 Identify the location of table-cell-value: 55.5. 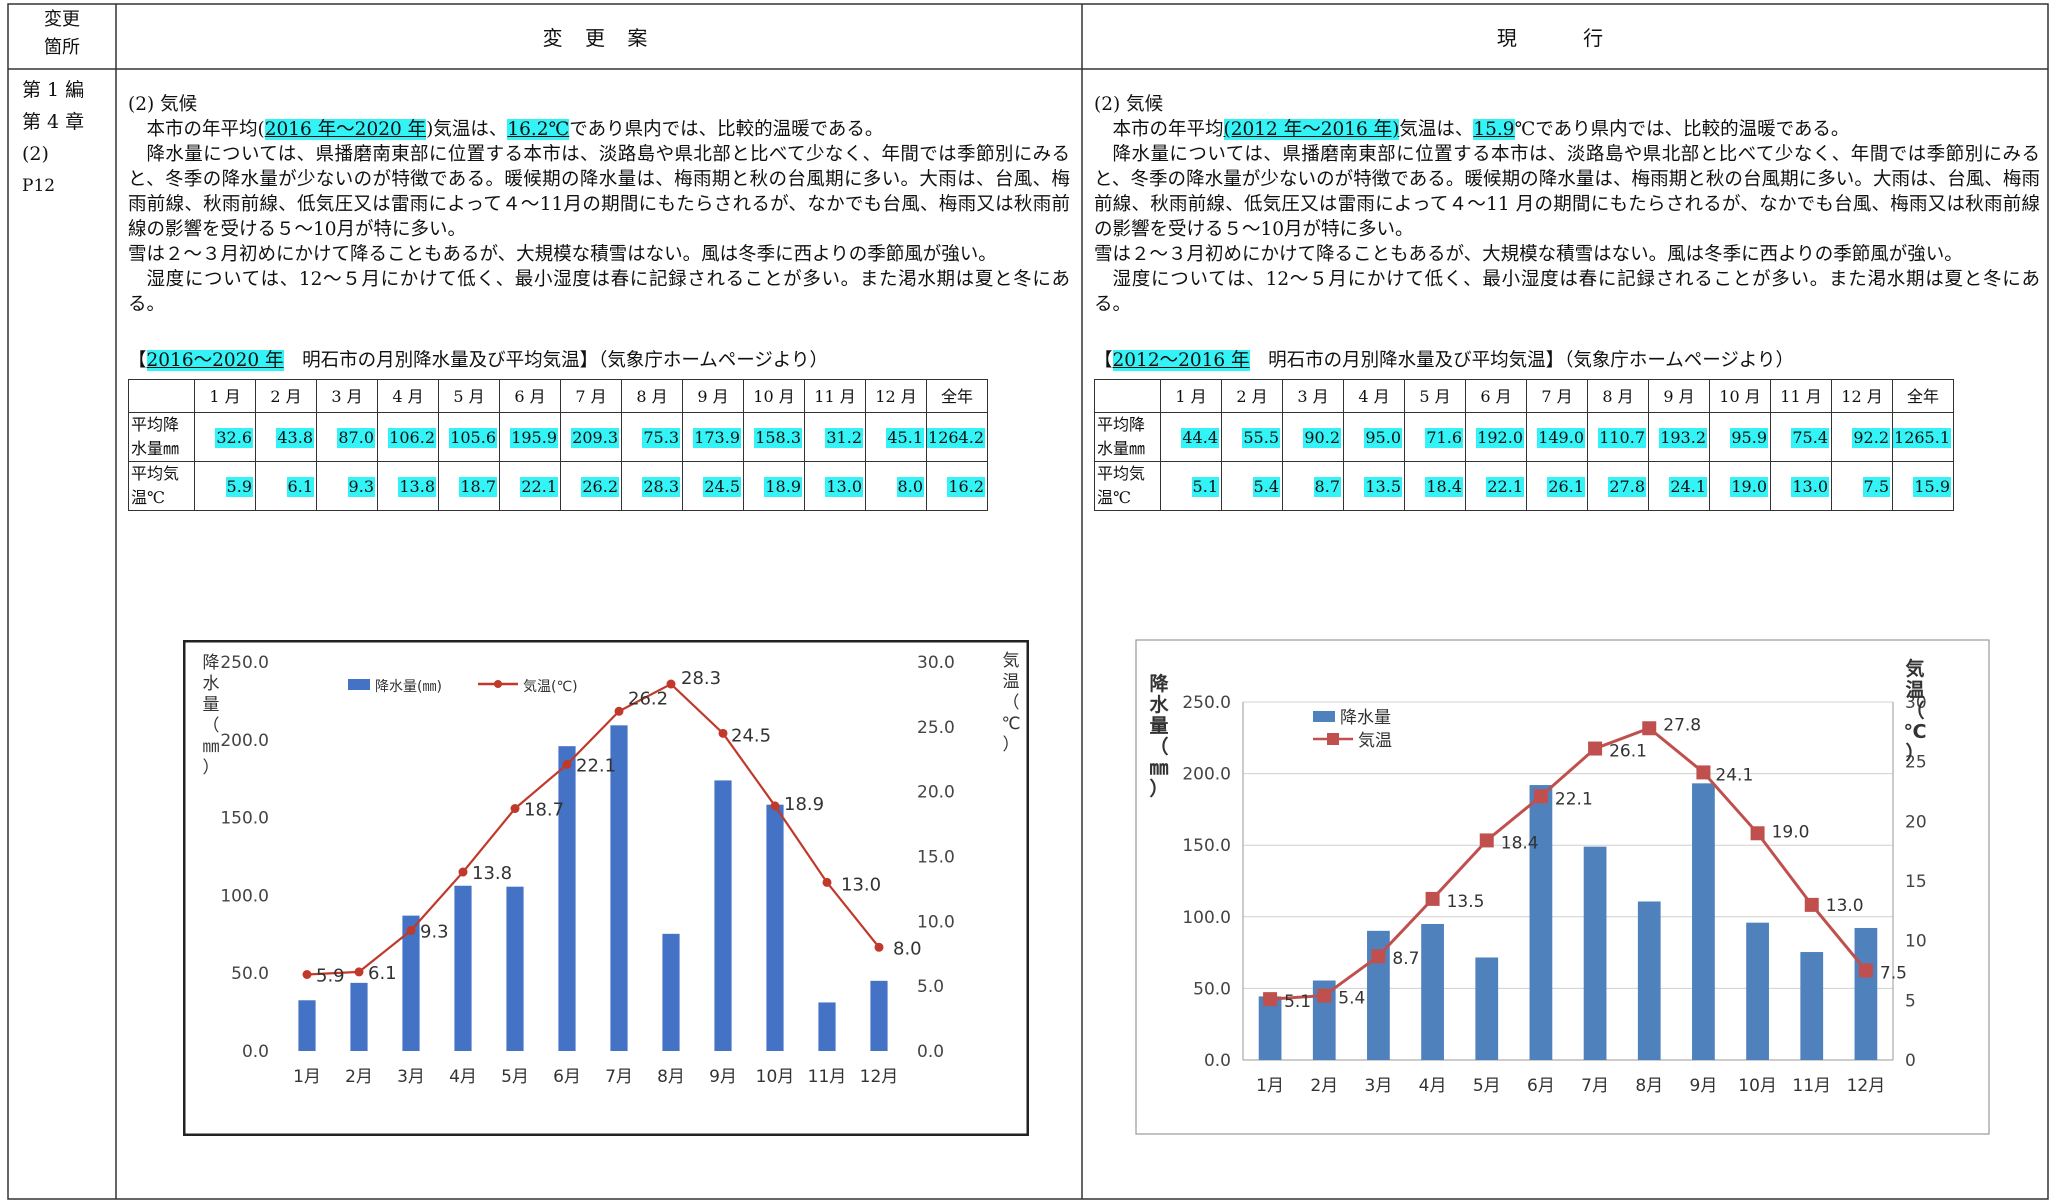
(1261, 437).